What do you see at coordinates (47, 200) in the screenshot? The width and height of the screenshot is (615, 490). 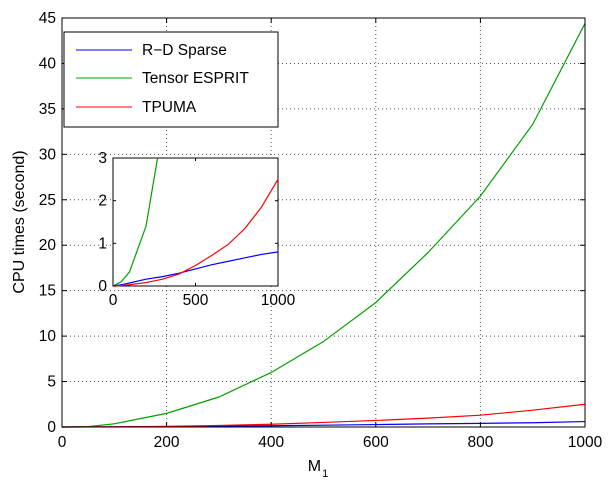 I see `y-tick-label-25: 25` at bounding box center [47, 200].